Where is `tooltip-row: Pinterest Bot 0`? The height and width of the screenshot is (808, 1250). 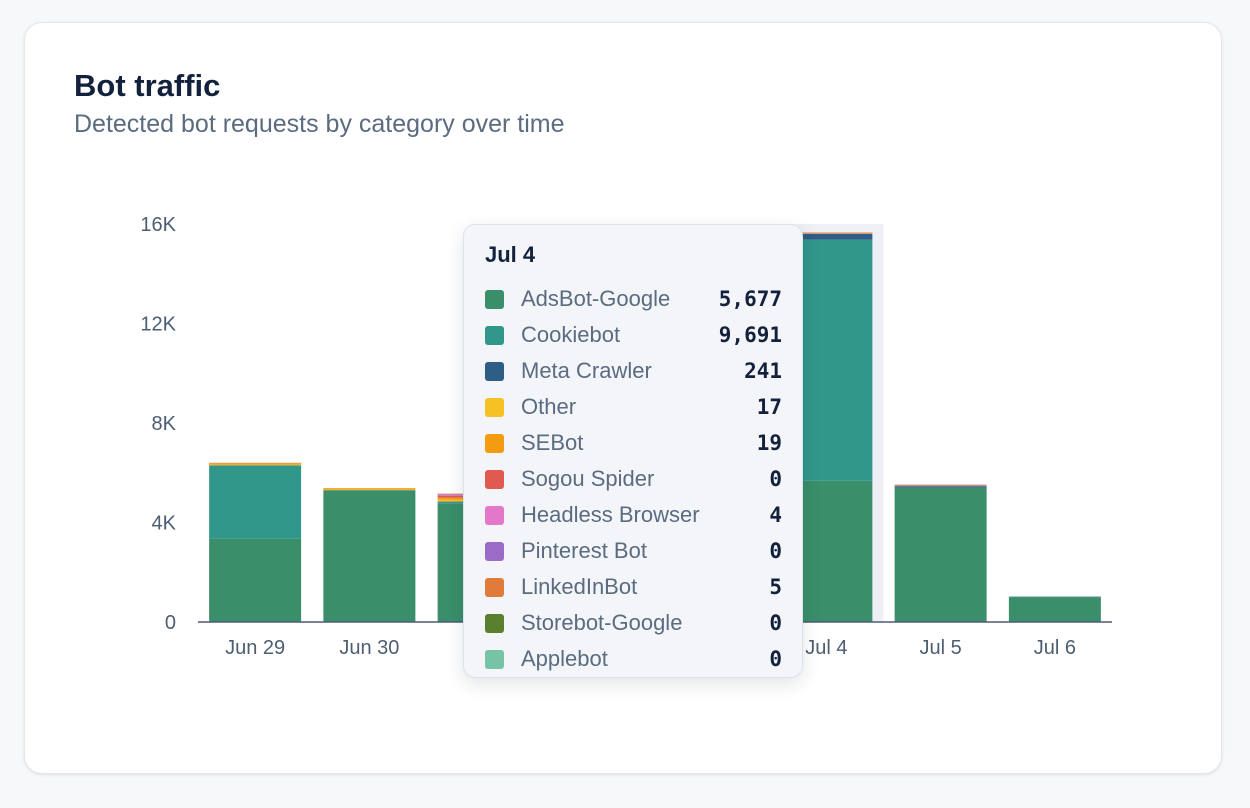
tooltip-row: Pinterest Bot 0 is located at coordinates (633, 551).